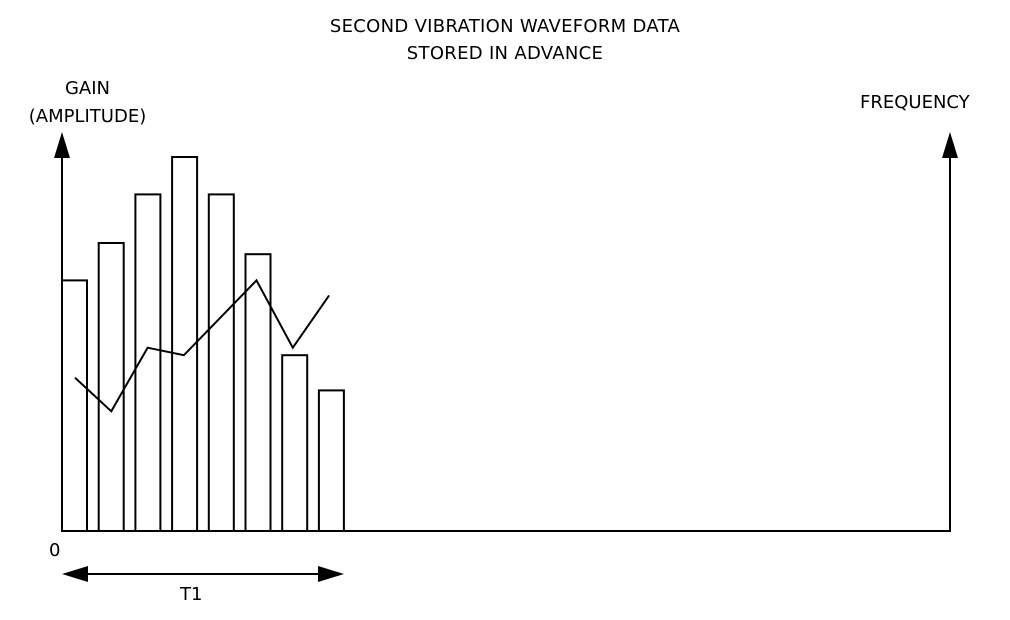 The height and width of the screenshot is (620, 1010). I want to click on t1-right-arrowhead, so click(331, 574).